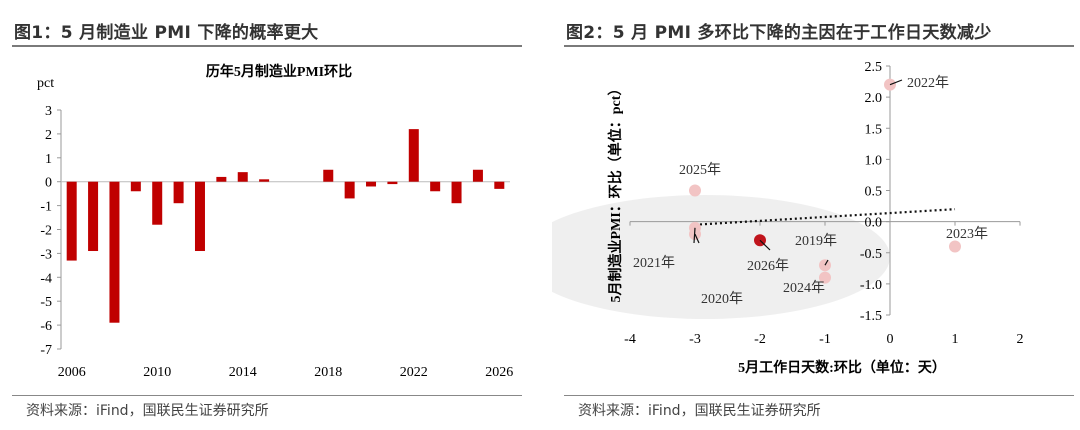 Image resolution: width=1080 pixels, height=430 pixels. I want to click on y-tick-label: -0.5, so click(871, 254).